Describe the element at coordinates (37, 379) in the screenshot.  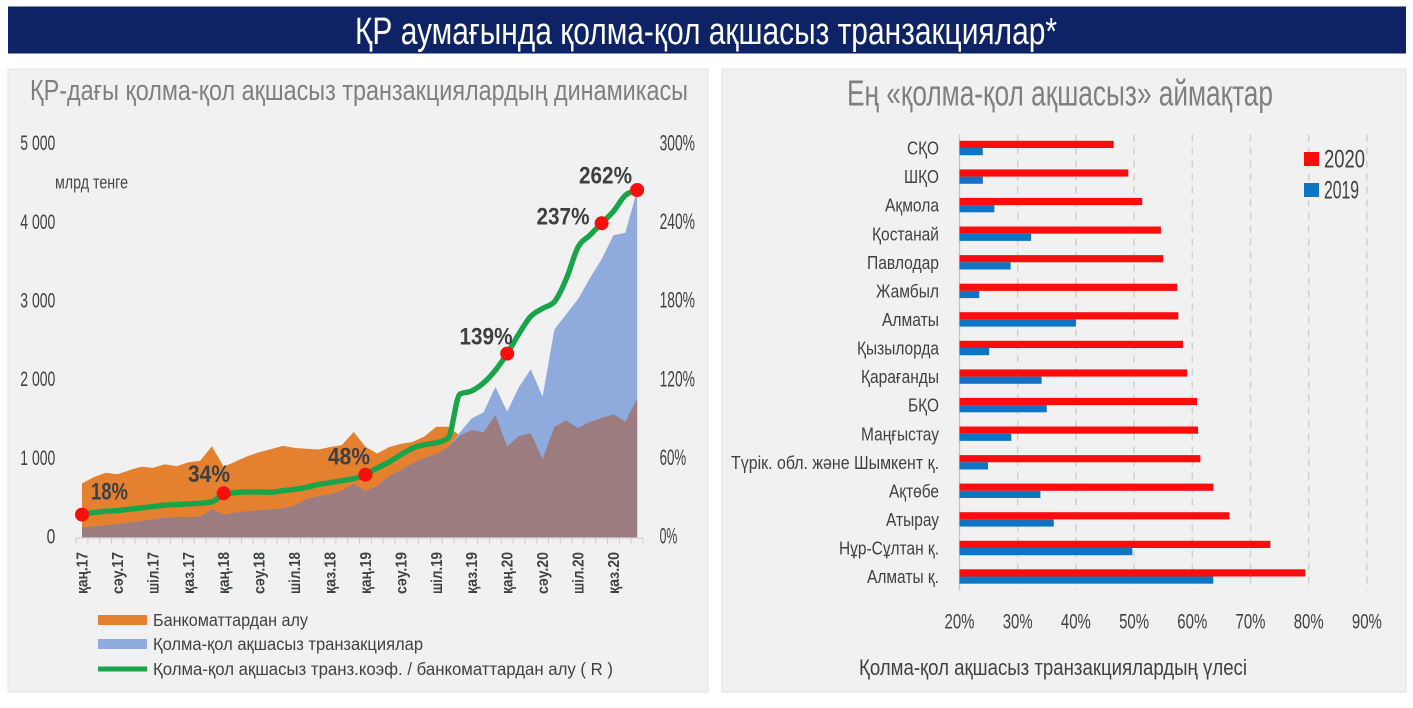
I see `svg-text: 2 000` at that location.